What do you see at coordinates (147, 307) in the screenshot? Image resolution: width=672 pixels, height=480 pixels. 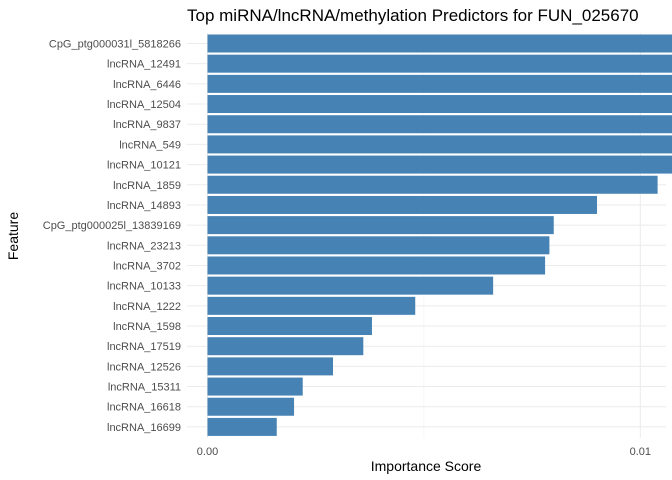 I see `y-tick-label: lncRNA_1222` at bounding box center [147, 307].